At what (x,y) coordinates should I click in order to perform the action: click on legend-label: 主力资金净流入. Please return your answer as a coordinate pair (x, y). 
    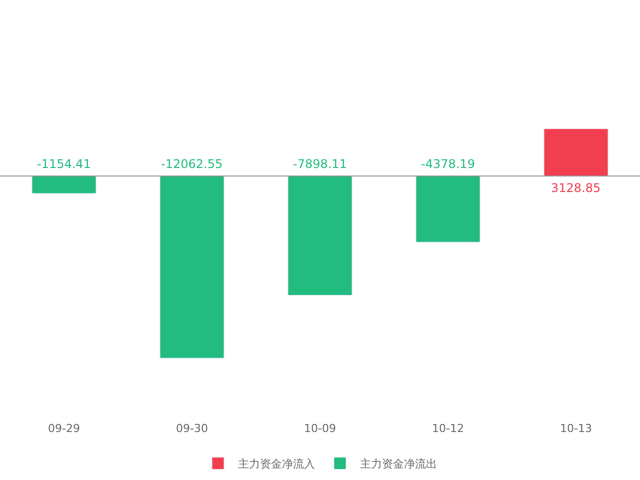
    Looking at the image, I should click on (276, 464).